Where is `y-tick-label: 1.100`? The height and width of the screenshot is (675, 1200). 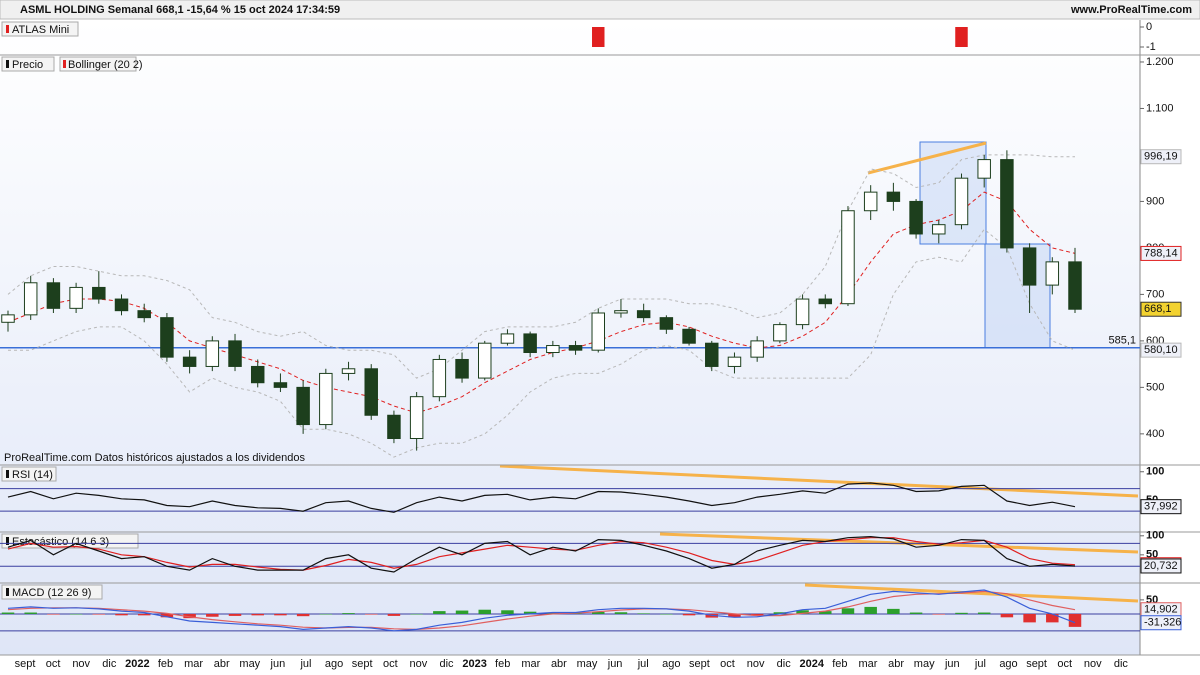
y-tick-label: 1.100 is located at coordinates (1160, 108).